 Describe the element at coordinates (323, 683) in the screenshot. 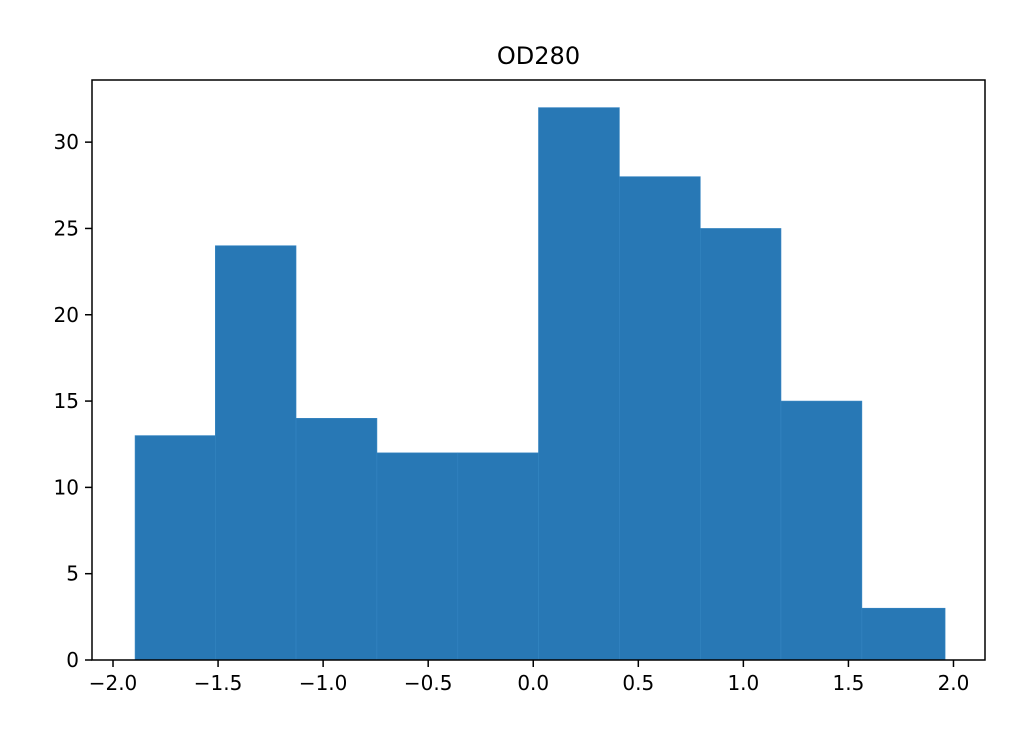

I see `x-tick-label: −1.0` at that location.